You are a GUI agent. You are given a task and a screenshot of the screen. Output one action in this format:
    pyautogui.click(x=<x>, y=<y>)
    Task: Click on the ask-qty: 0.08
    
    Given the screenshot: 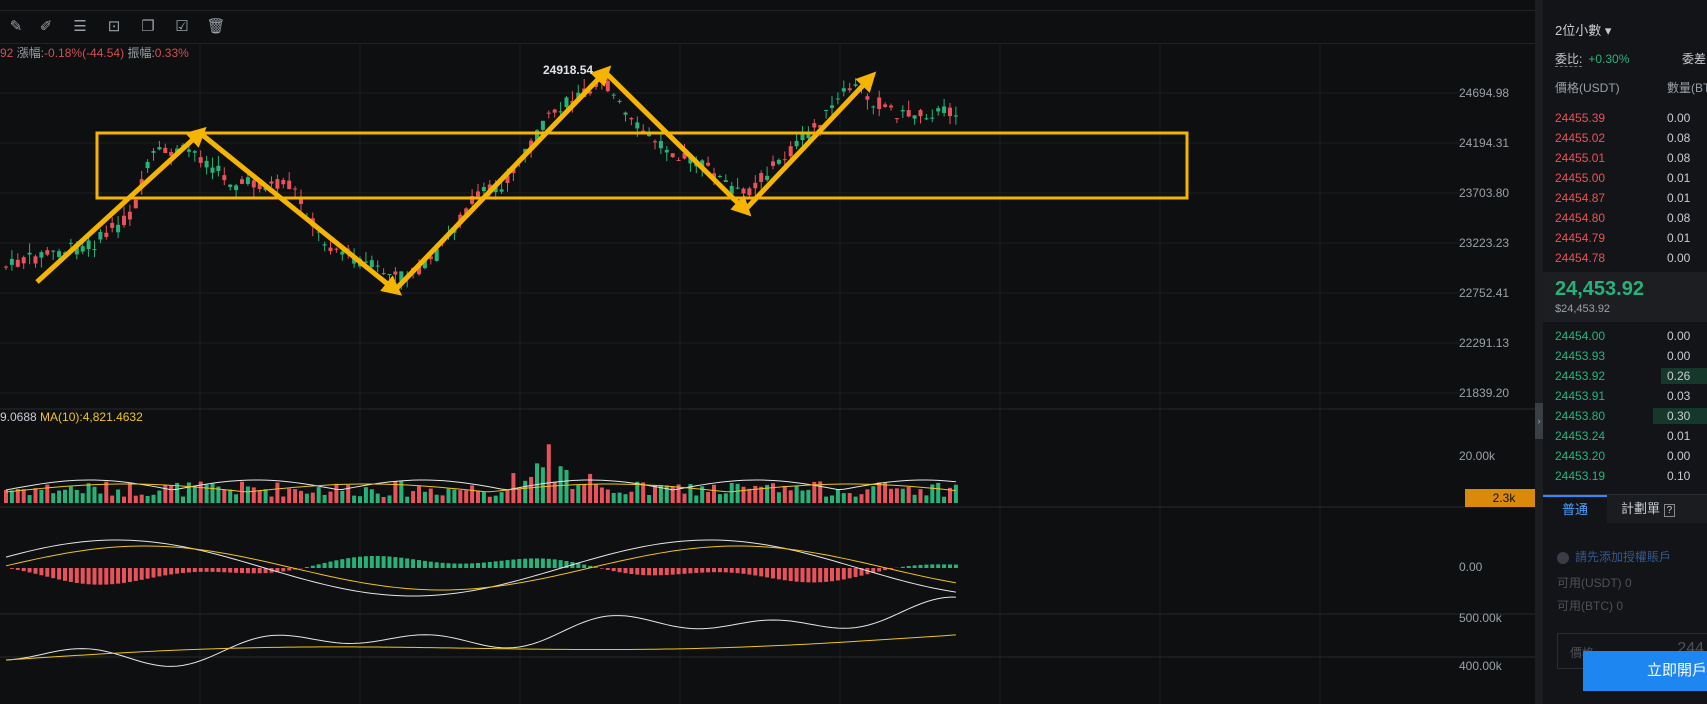 What is the action you would take?
    pyautogui.click(x=1679, y=138)
    